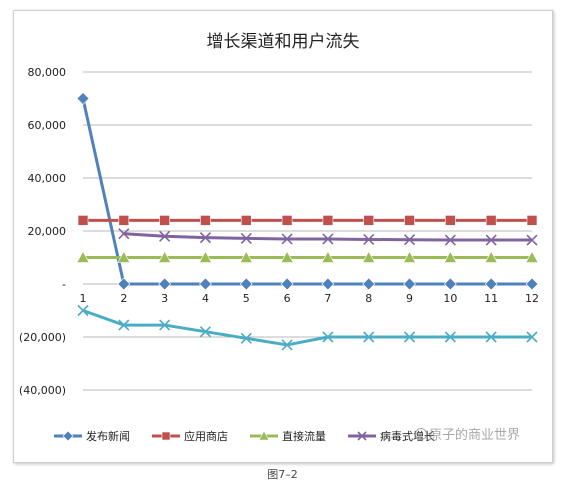  What do you see at coordinates (42, 390) in the screenshot?
I see `y-tick-label: (40,000)` at bounding box center [42, 390].